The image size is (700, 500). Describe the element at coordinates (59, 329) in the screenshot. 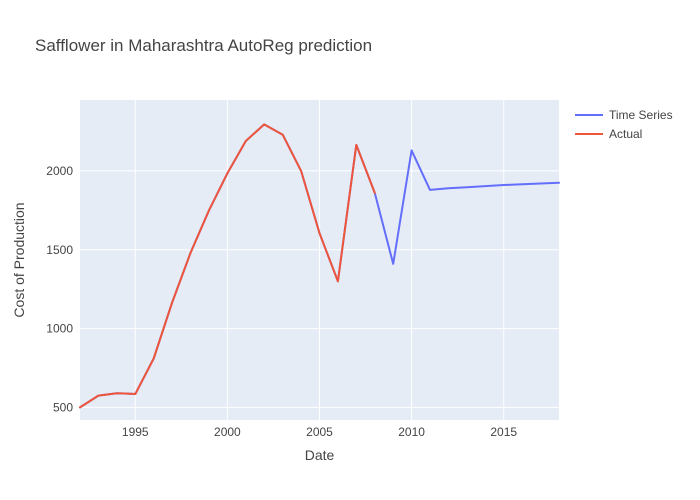

I see `y-tick-label: 1000` at that location.